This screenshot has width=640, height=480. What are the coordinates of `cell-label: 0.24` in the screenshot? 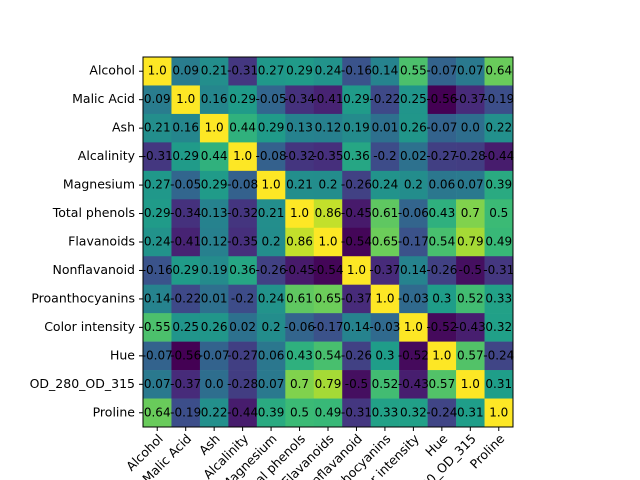 It's located at (271, 298).